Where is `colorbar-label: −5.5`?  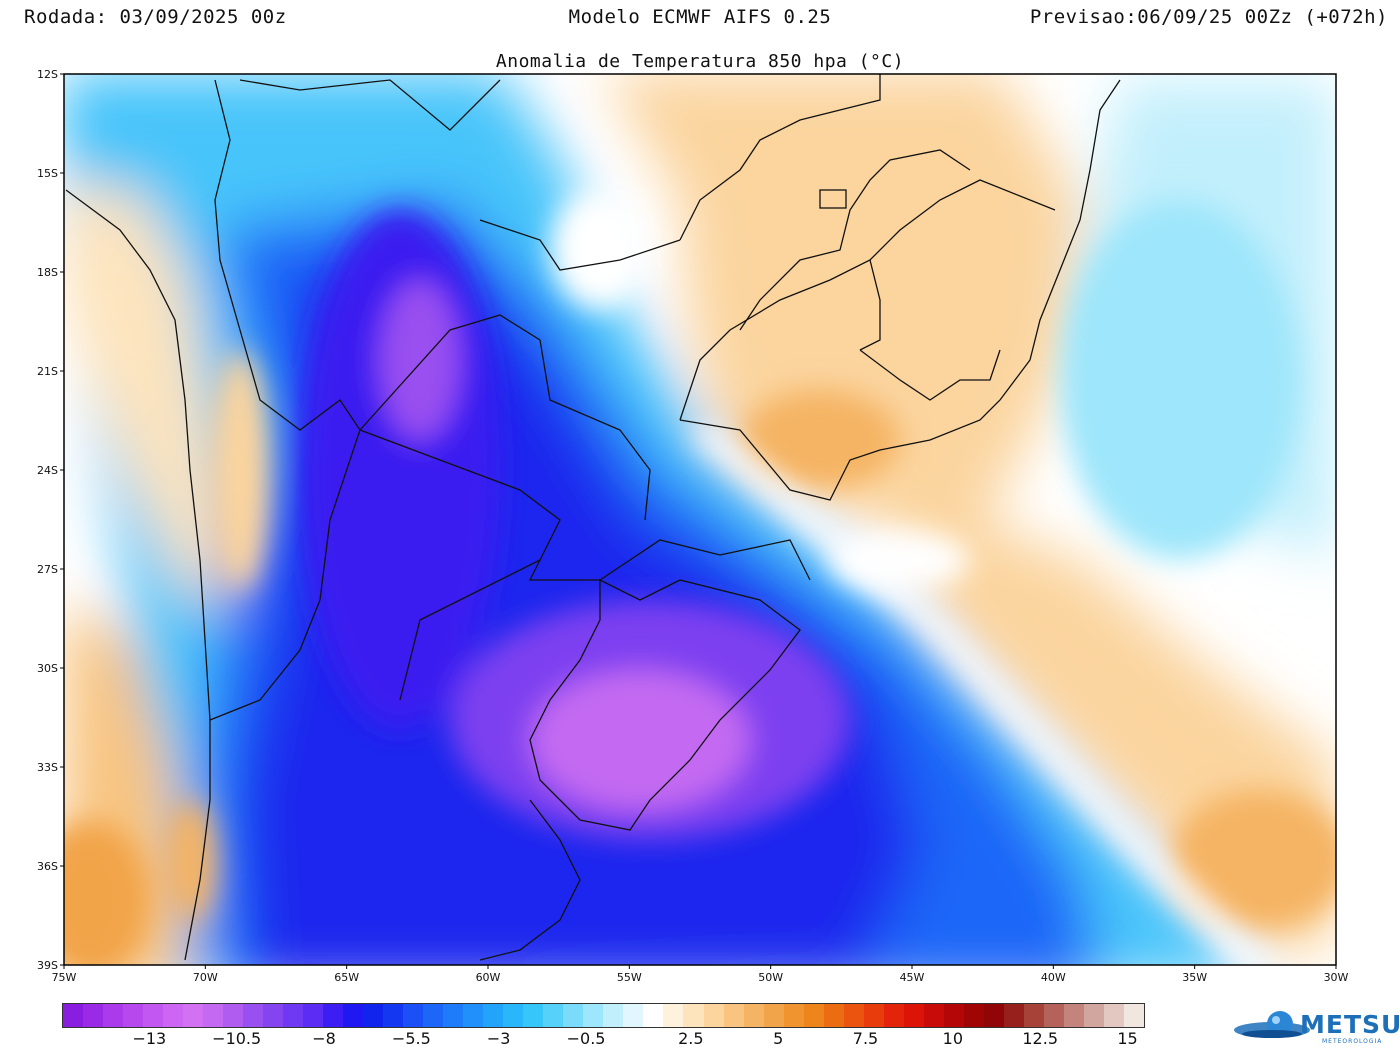 colorbar-label: −5.5 is located at coordinates (411, 1038).